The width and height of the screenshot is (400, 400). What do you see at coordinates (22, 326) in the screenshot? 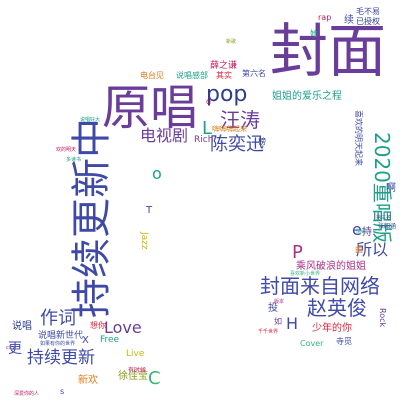
I see `word-shuochang: 说唱` at bounding box center [22, 326].